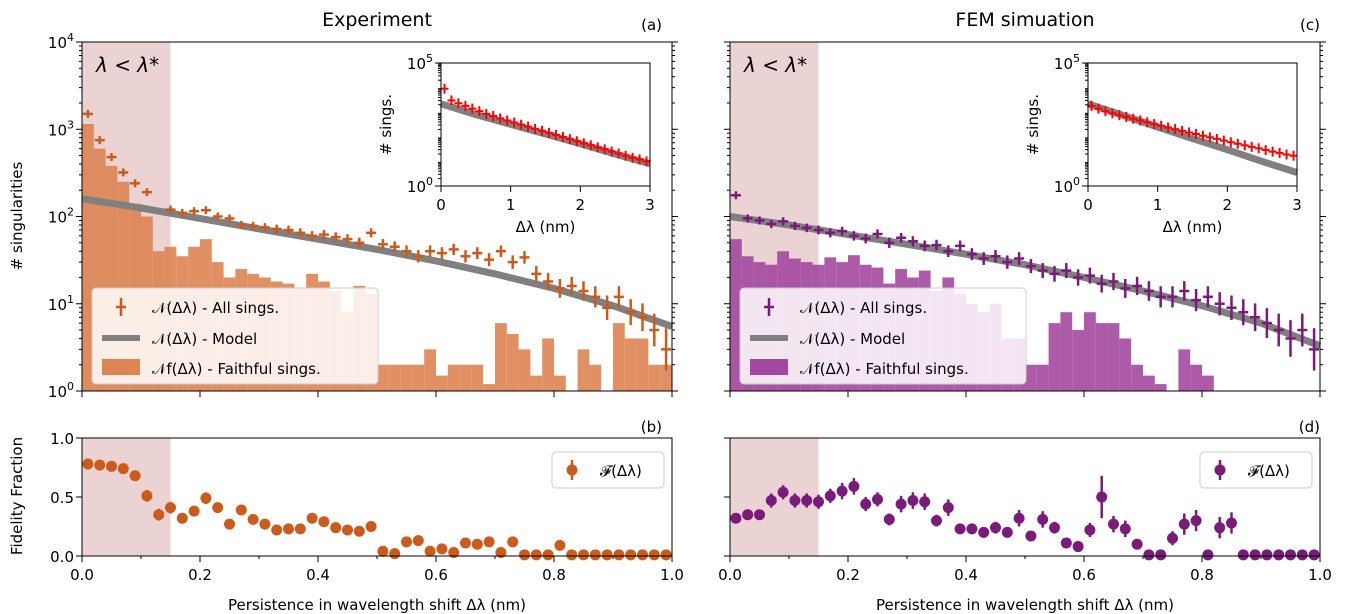 This screenshot has width=1349, height=614. What do you see at coordinates (1137, 21) in the screenshot?
I see `panel-c-simulation-histogram: FEM simuation (c)` at bounding box center [1137, 21].